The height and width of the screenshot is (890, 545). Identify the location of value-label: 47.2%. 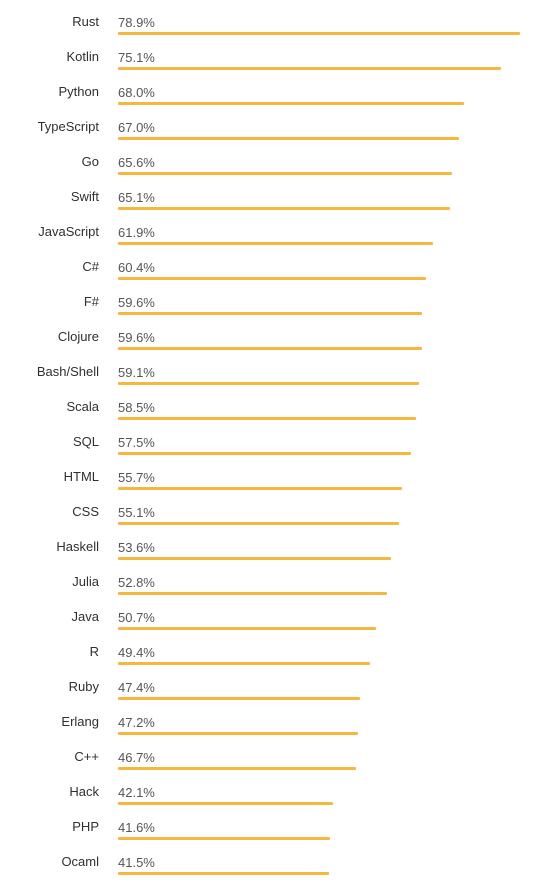
(136, 722).